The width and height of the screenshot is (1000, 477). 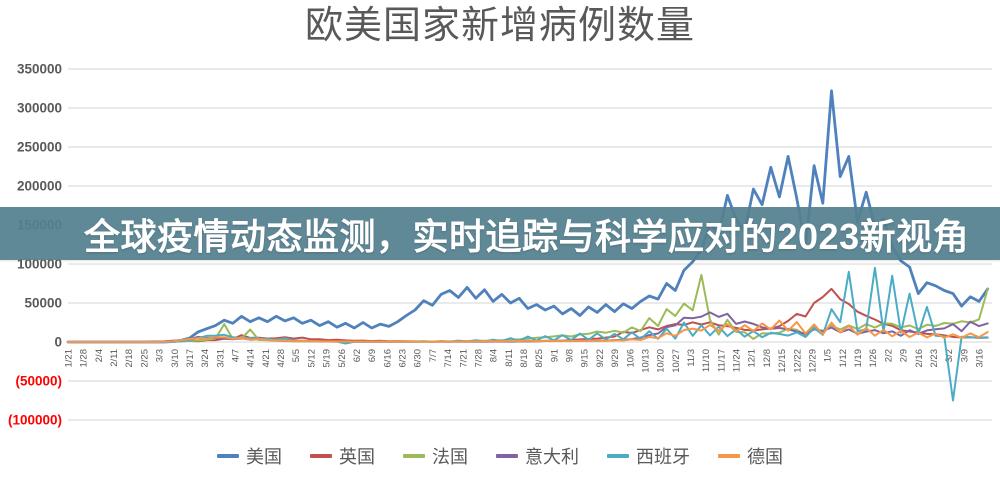 I want to click on x-axis-label: 2/25, so click(x=144, y=358).